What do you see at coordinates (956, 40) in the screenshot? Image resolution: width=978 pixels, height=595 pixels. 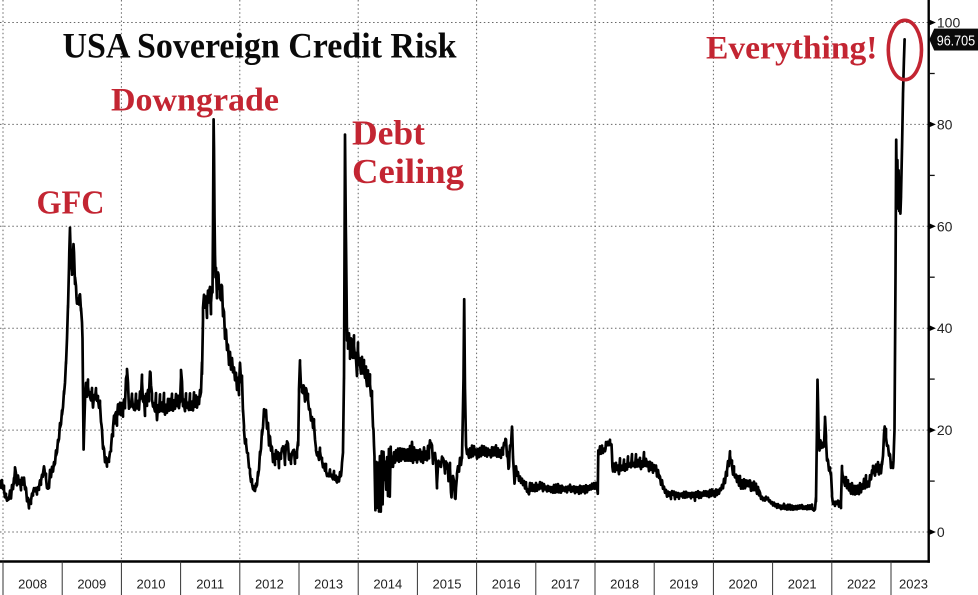 I see `svg-text: 96.705` at bounding box center [956, 40].